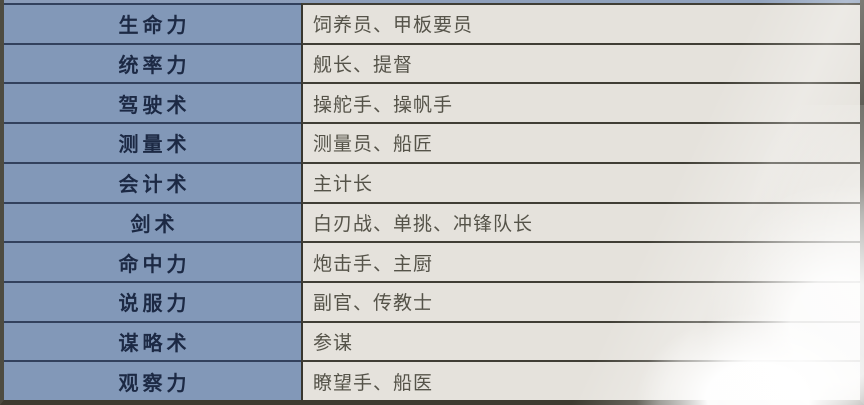 This screenshot has width=864, height=405. Describe the element at coordinates (580, 142) in the screenshot. I see `roles-cell: 测量员、船匠` at that location.